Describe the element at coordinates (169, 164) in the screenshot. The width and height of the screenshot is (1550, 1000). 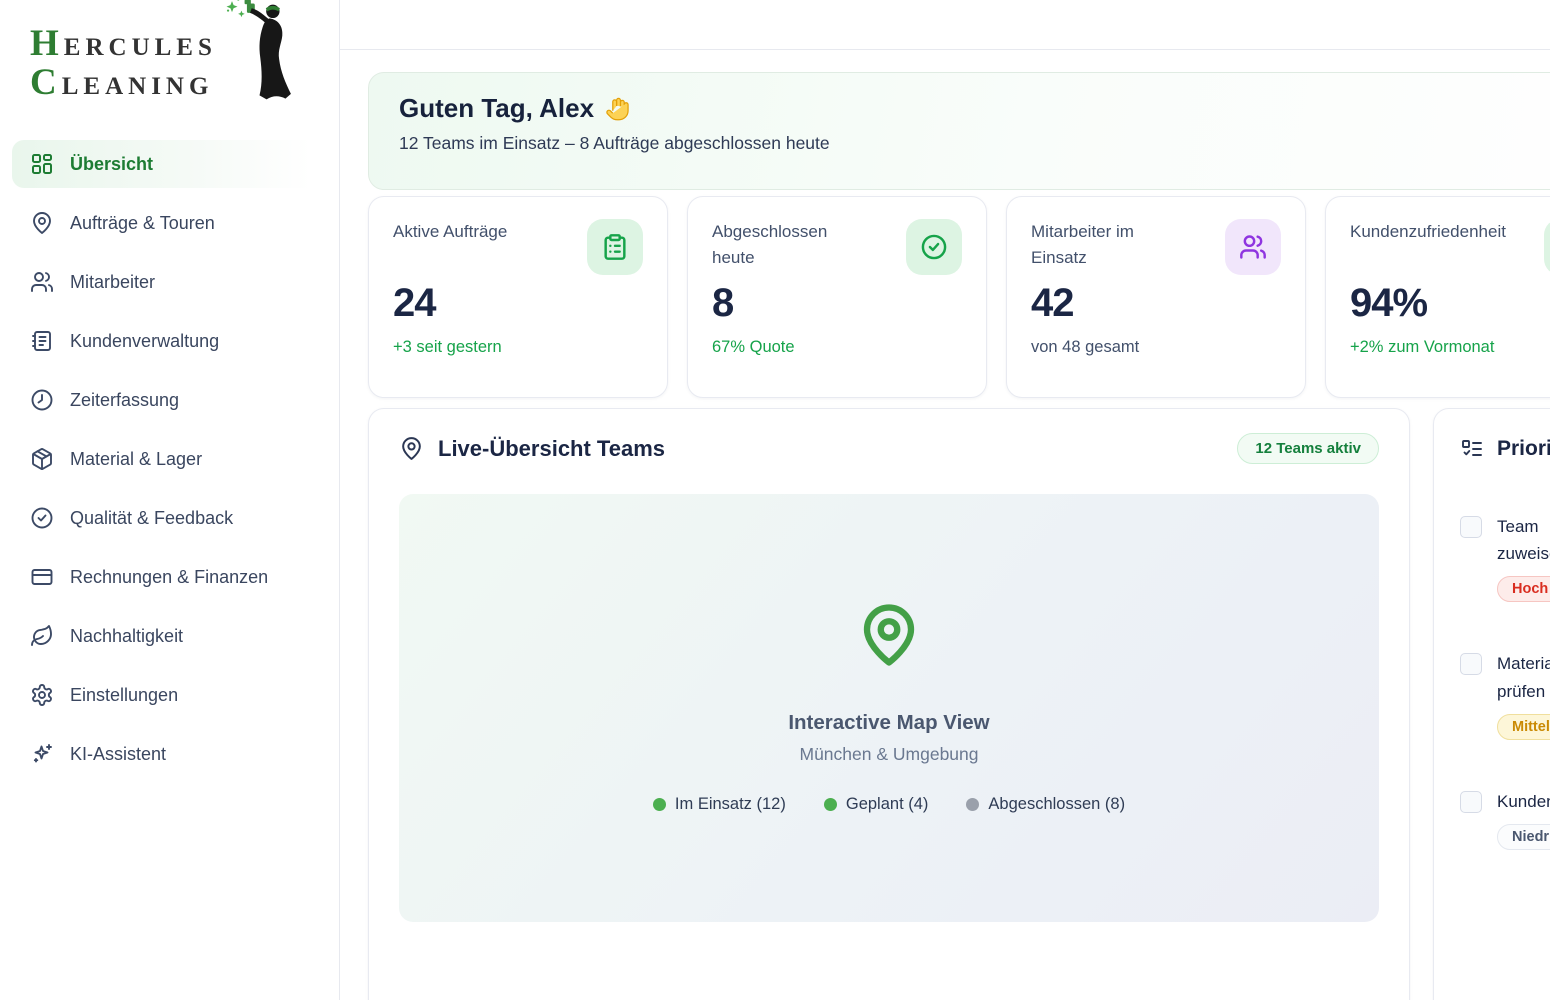
I see `sidebar-item-uebersicht: Übersicht` at that location.